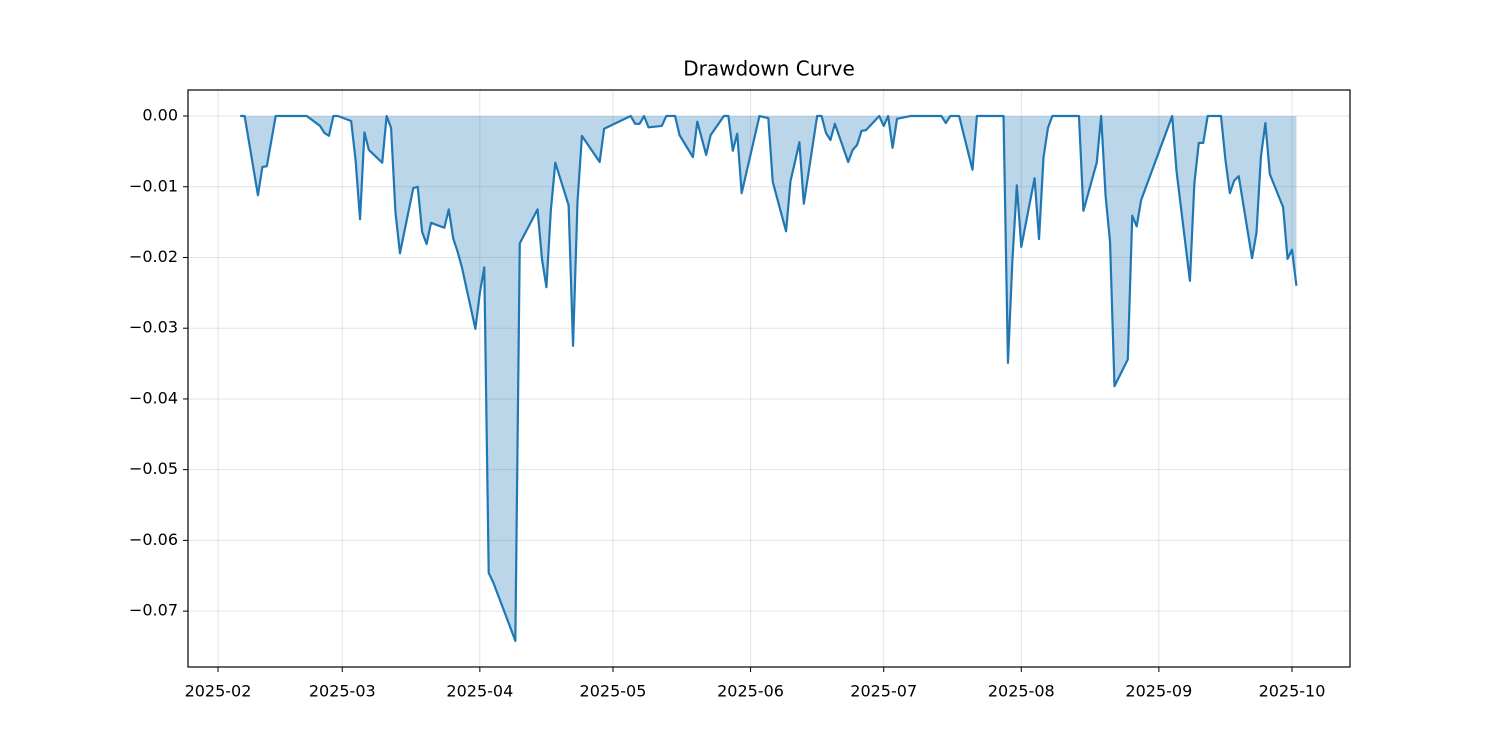 The height and width of the screenshot is (754, 1500). Describe the element at coordinates (153, 327) in the screenshot. I see `y-tick-label: −0.03` at that location.